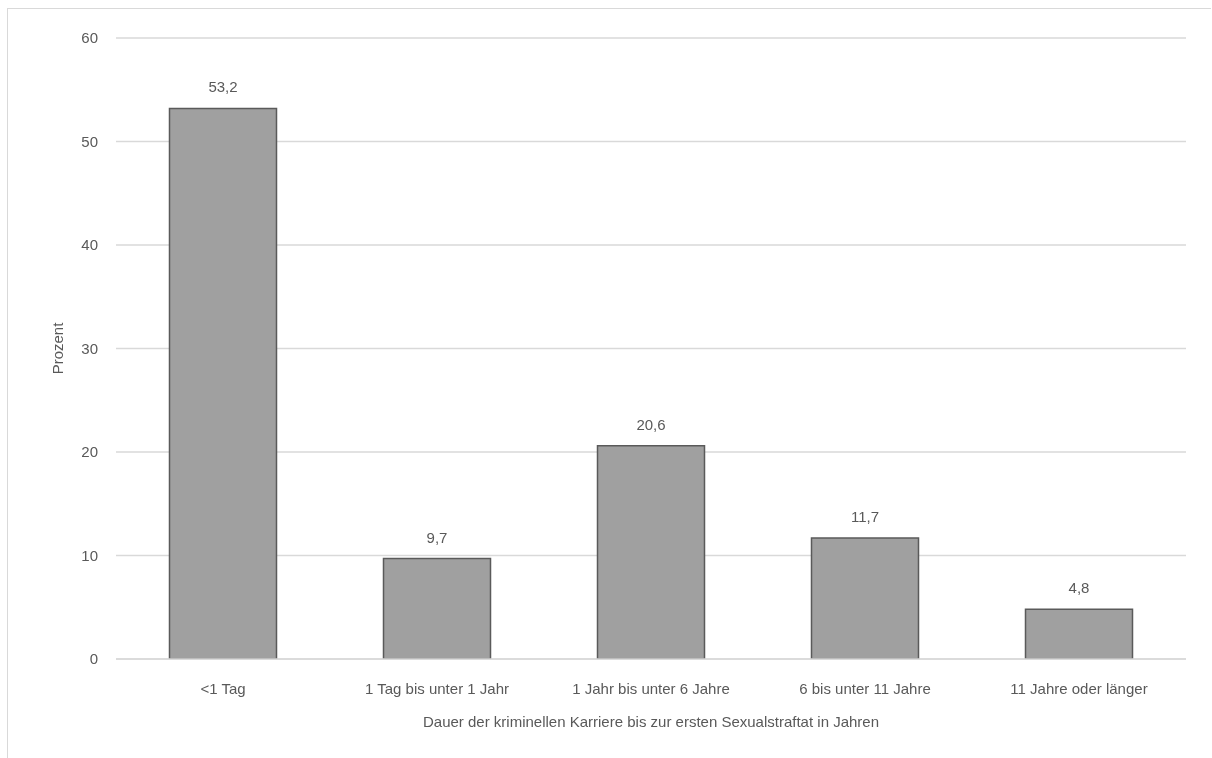 The image size is (1212, 758). What do you see at coordinates (89, 452) in the screenshot?
I see `y-tick-label: 20` at bounding box center [89, 452].